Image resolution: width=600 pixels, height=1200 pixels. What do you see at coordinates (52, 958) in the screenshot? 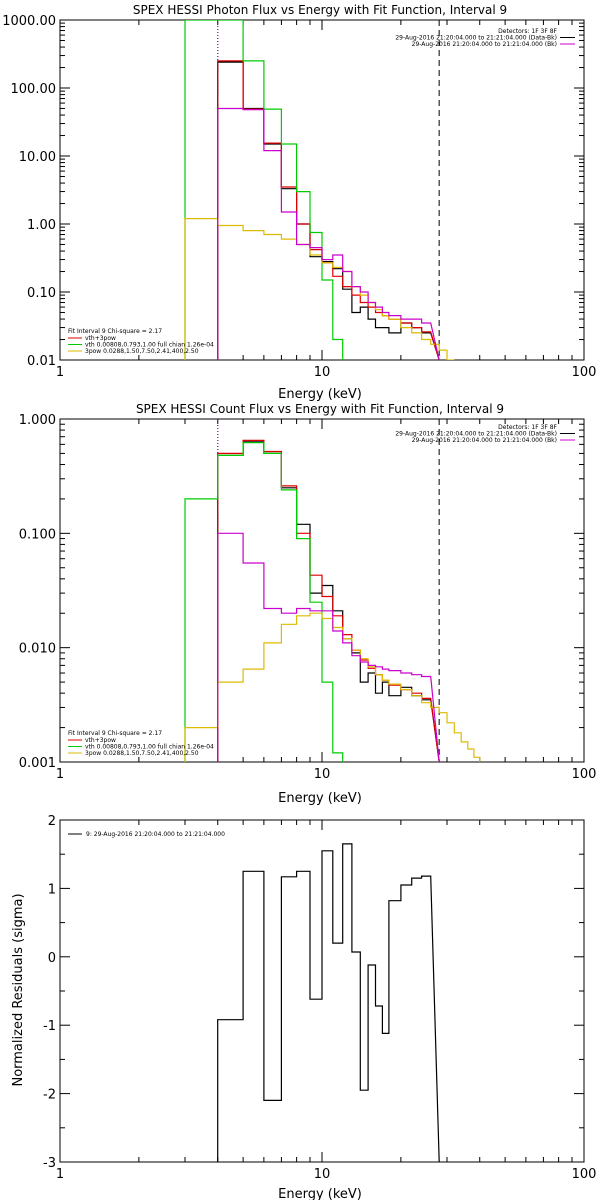
I see `y-tick-label: 0` at bounding box center [52, 958].